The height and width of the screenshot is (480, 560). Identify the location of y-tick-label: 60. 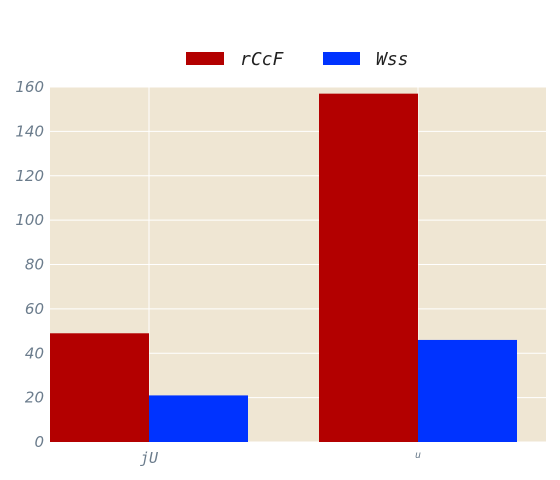
(34, 309).